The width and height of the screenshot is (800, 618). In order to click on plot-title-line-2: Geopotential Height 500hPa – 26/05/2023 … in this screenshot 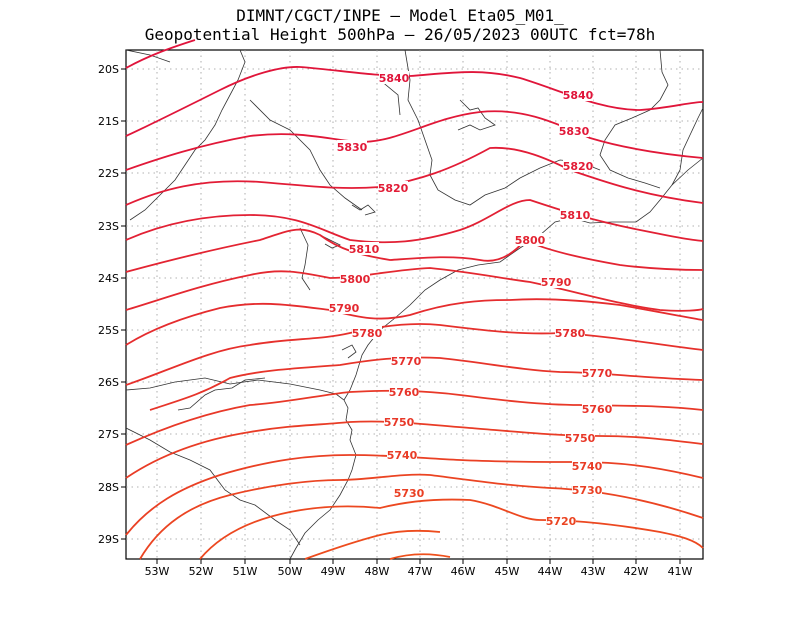, I will do `click(400, 34)`.